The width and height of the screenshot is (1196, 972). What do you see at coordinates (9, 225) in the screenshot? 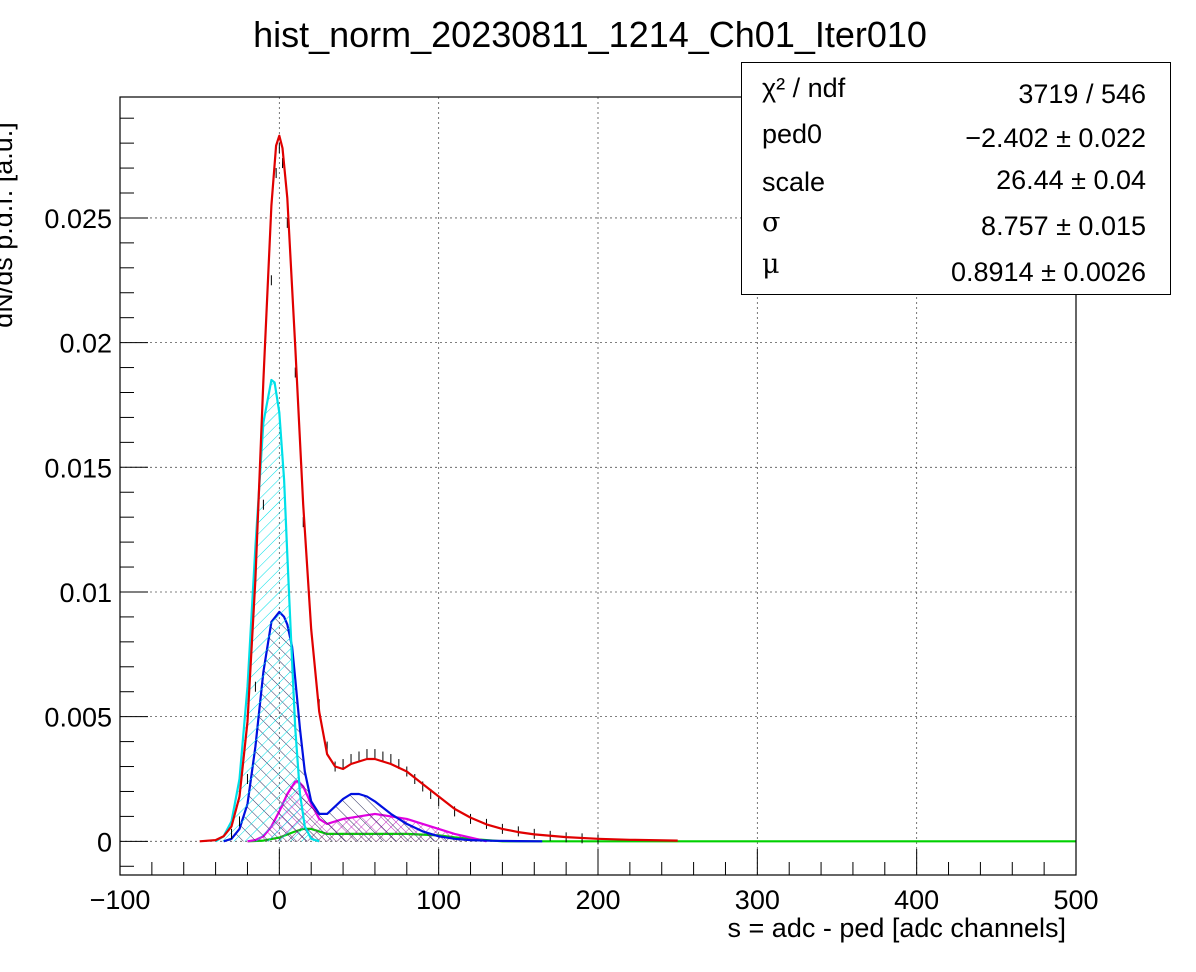
I see `y-axis-label: dN/ds p.d.f. [a.u.]` at bounding box center [9, 225].